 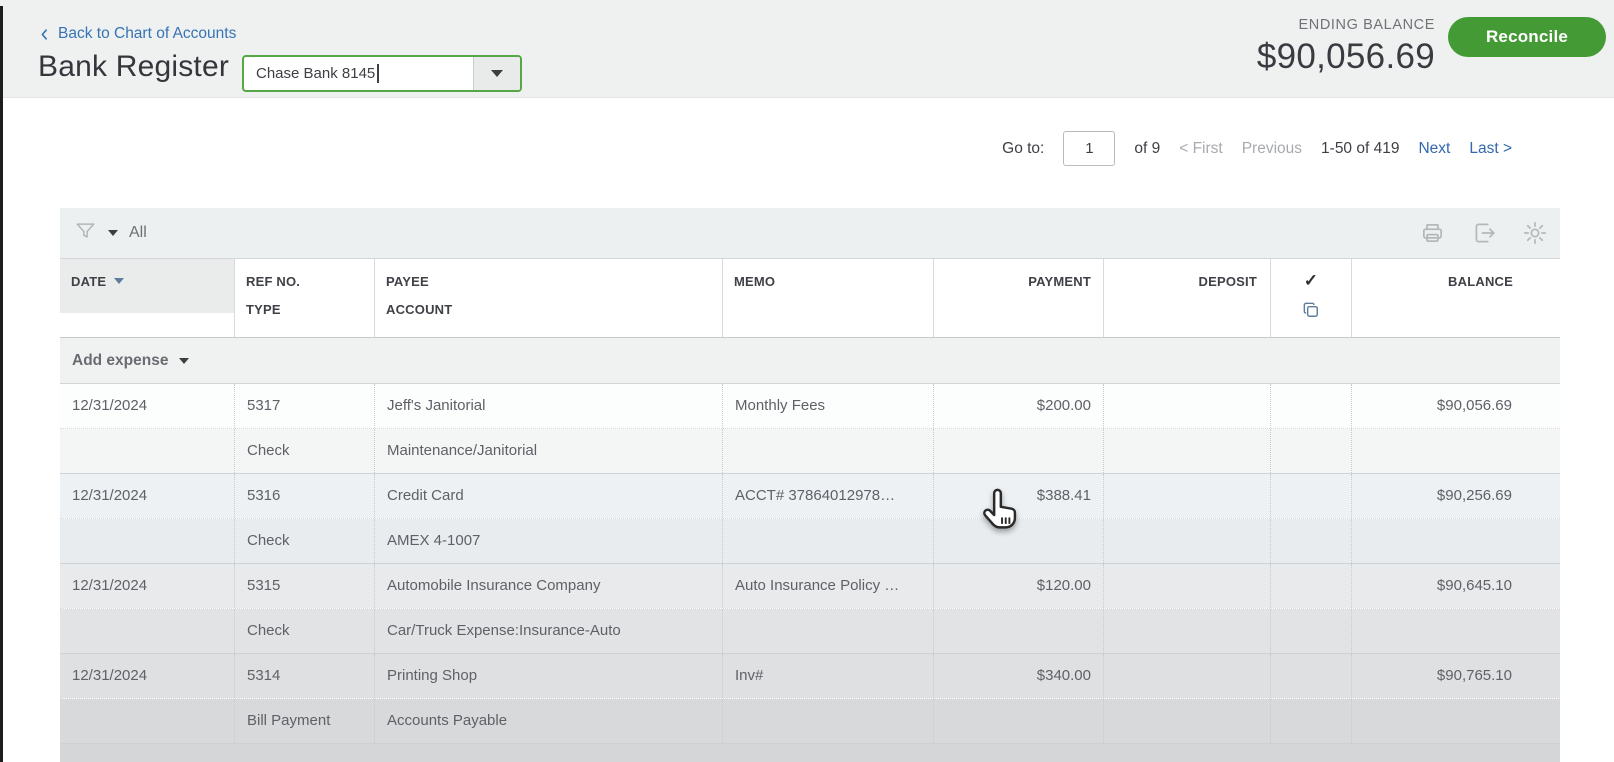 I want to click on column-header-balance: BALANCE, so click(x=1480, y=281).